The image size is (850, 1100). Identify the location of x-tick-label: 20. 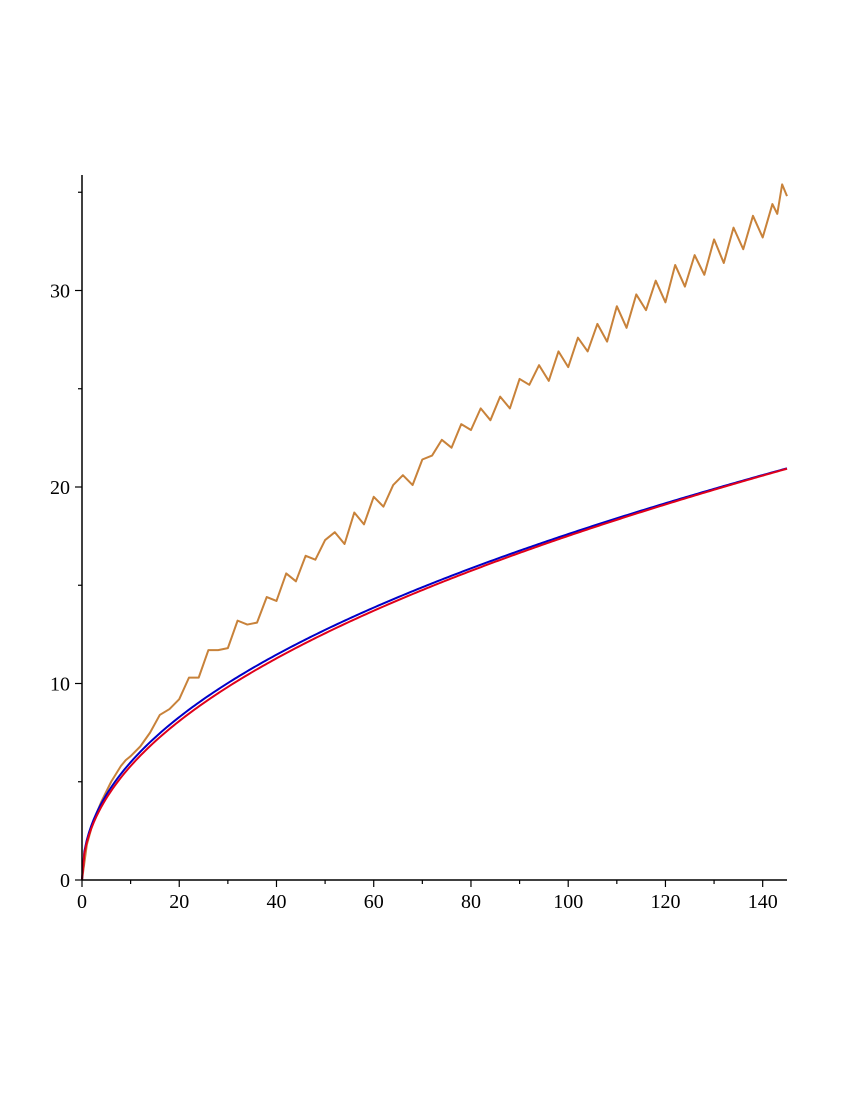
(179, 902).